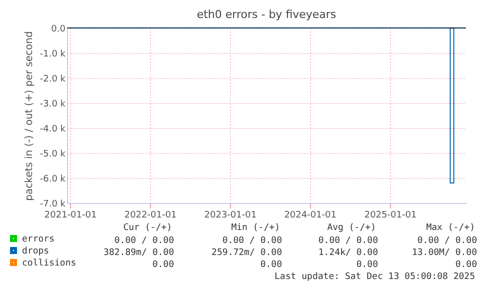 The height and width of the screenshot is (288, 497). I want to click on x-tick-label: 2025-01-01, so click(390, 215).